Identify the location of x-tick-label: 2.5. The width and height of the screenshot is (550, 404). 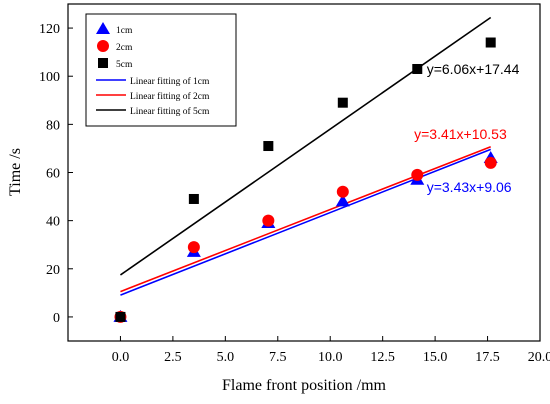
(173, 357).